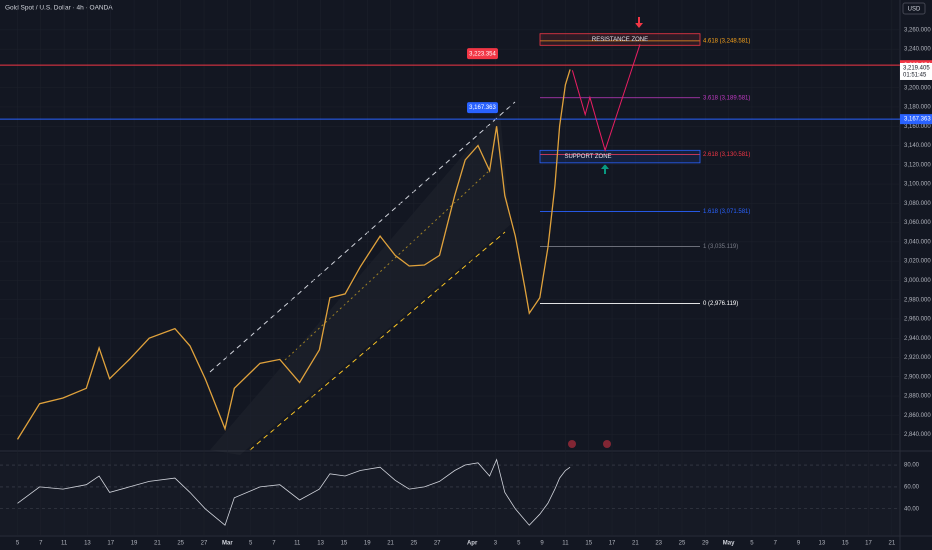 The width and height of the screenshot is (932, 550). What do you see at coordinates (227, 544) in the screenshot?
I see `x-tick-label: Mar` at bounding box center [227, 544].